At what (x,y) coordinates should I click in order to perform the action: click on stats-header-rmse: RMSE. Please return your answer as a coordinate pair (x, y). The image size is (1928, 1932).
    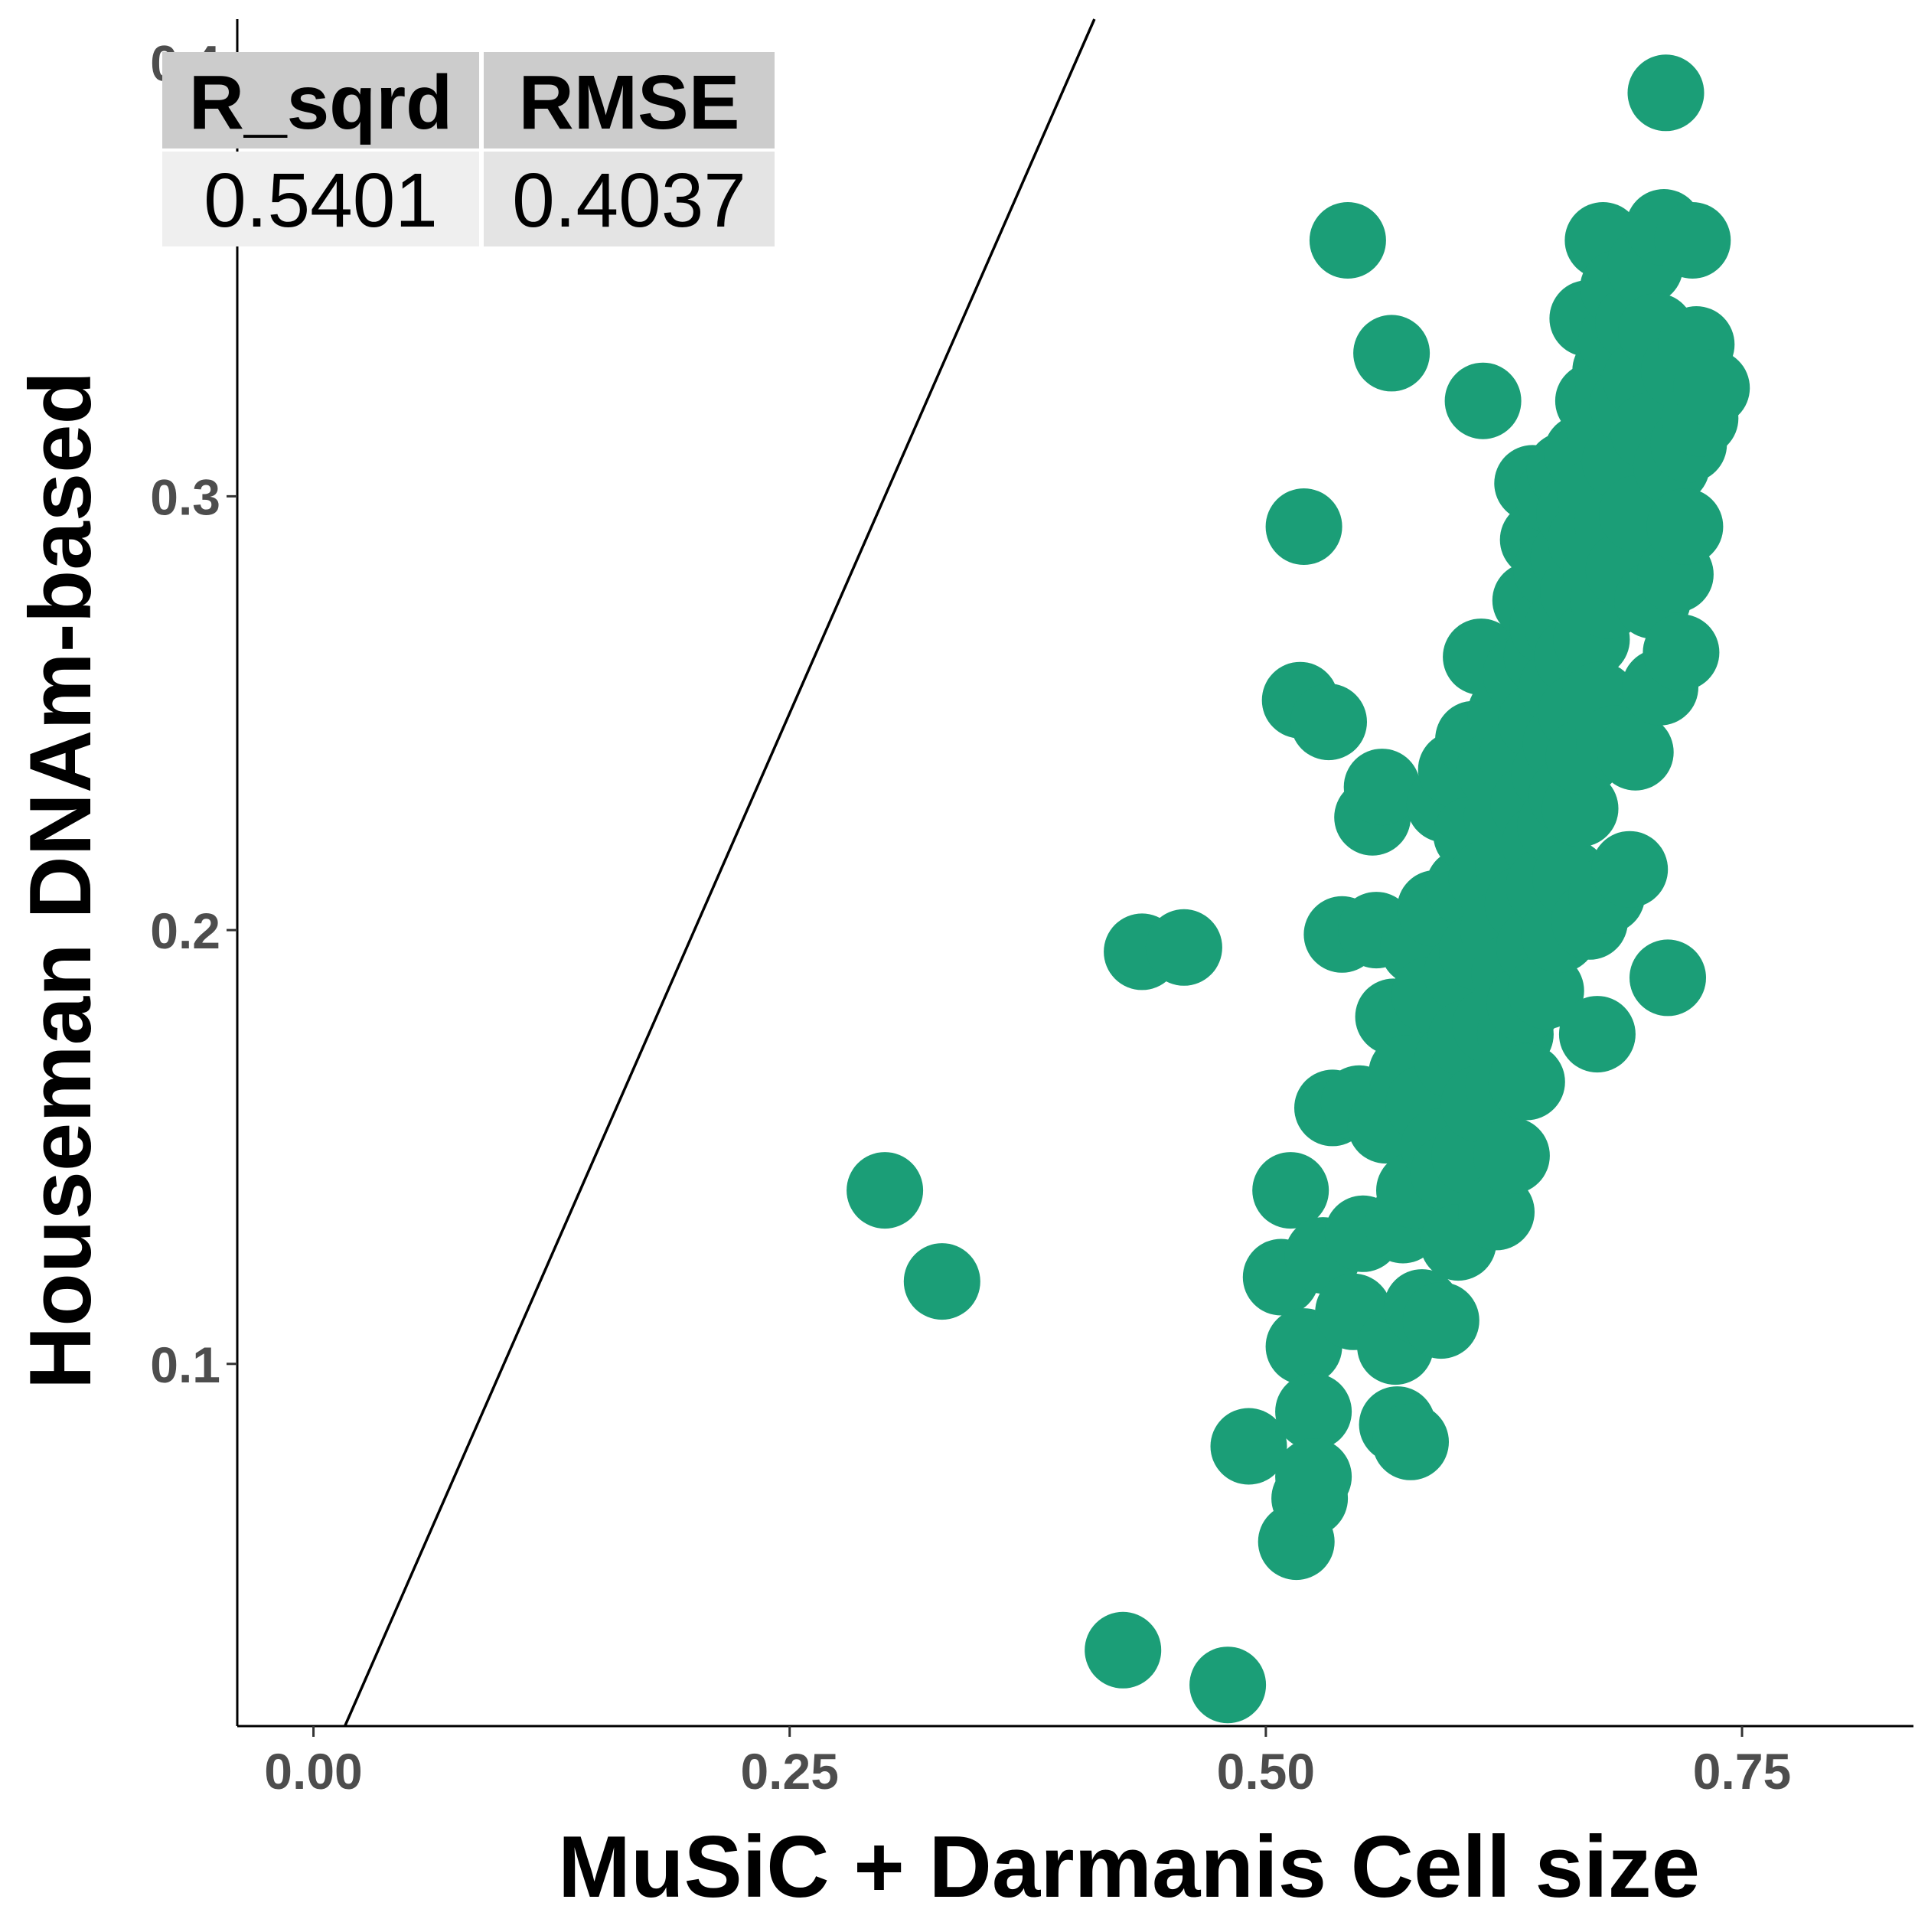
    Looking at the image, I should click on (629, 102).